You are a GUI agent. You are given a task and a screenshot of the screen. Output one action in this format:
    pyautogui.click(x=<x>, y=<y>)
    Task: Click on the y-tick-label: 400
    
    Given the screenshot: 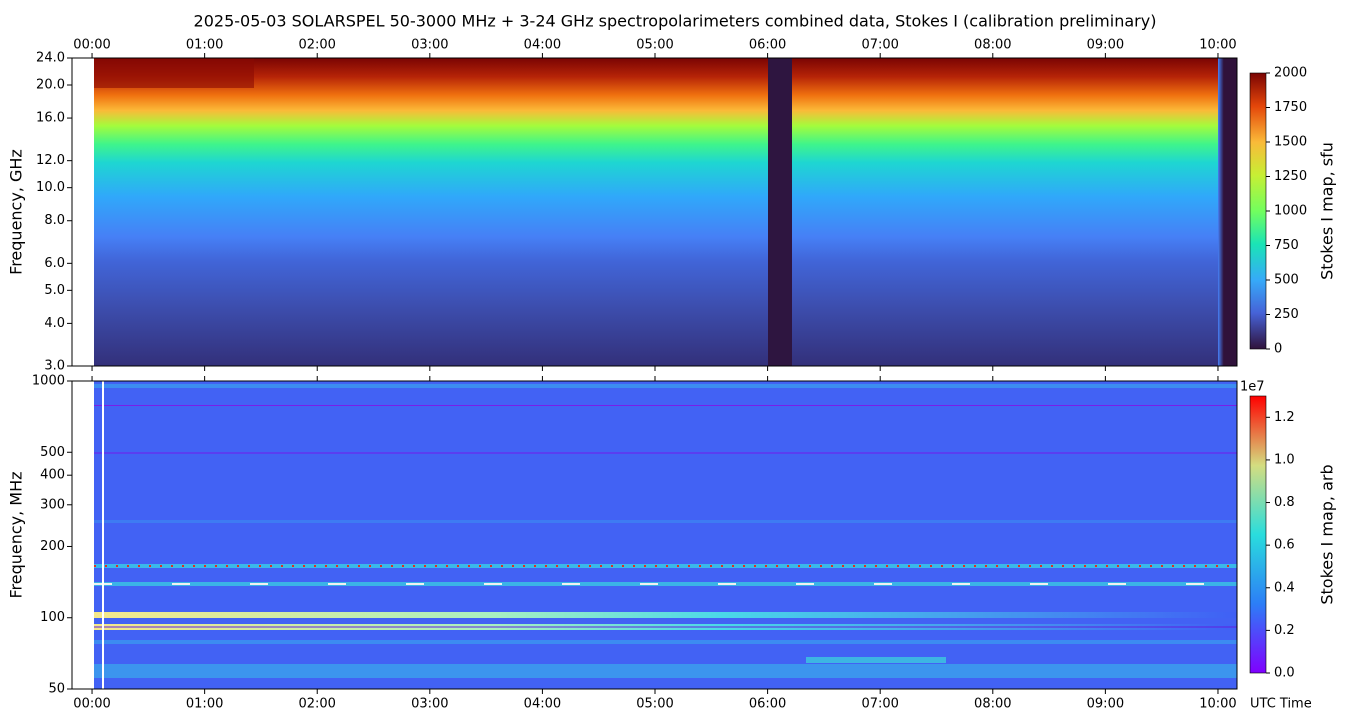 What is the action you would take?
    pyautogui.click(x=52, y=475)
    